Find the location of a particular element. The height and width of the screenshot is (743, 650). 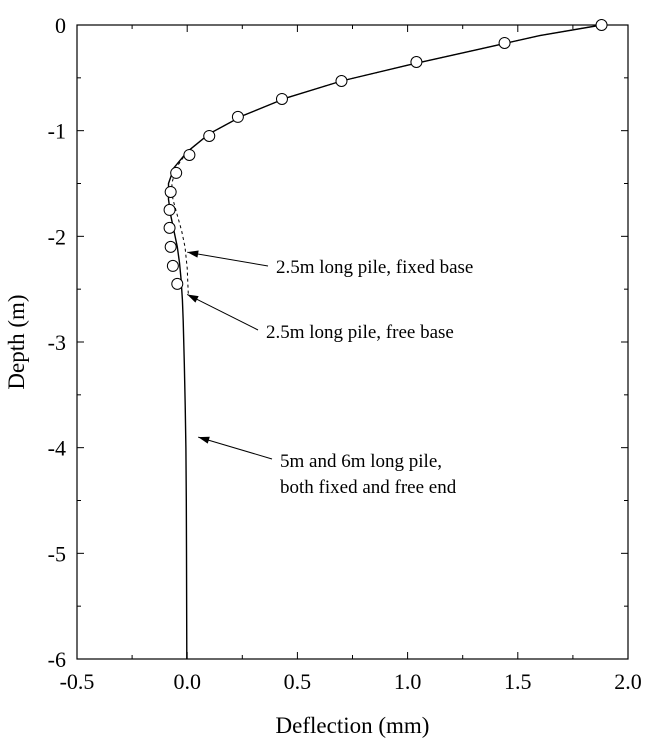

annotation-text: 2.5m long pile, free base is located at coordinates (360, 332).